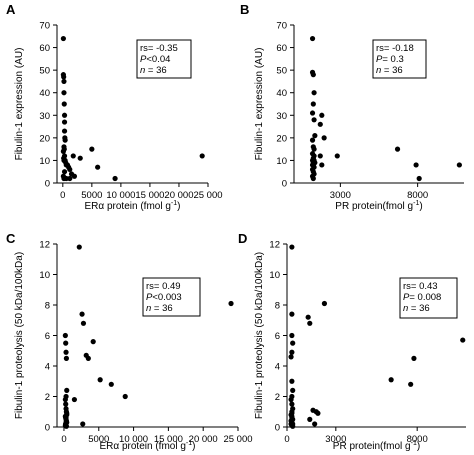  I want to click on y-tick-label: 30, so click(281, 116).